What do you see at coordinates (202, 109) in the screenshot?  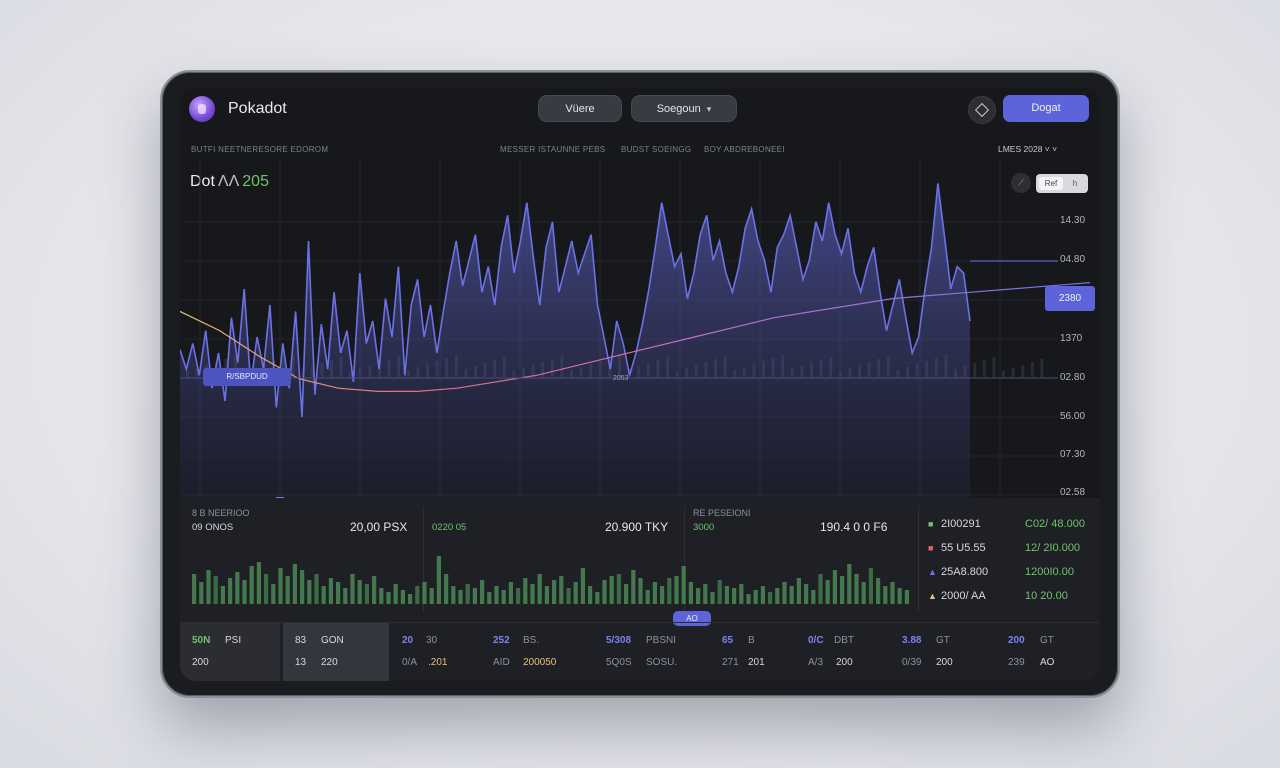 I see `logo-icon` at bounding box center [202, 109].